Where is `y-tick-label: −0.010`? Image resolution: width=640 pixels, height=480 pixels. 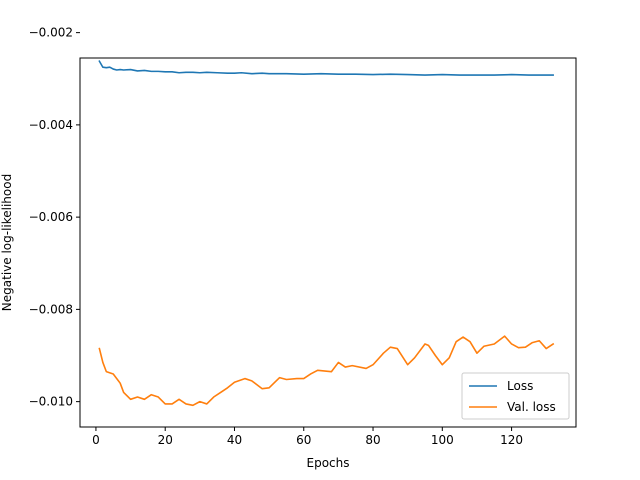 y-tick-label: −0.010 is located at coordinates (51, 402).